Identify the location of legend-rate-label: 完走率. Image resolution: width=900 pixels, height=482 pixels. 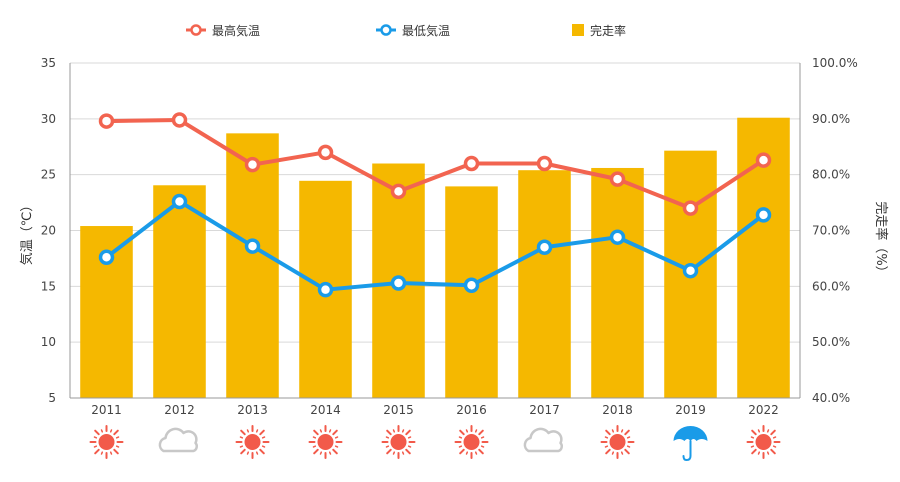
(608, 30).